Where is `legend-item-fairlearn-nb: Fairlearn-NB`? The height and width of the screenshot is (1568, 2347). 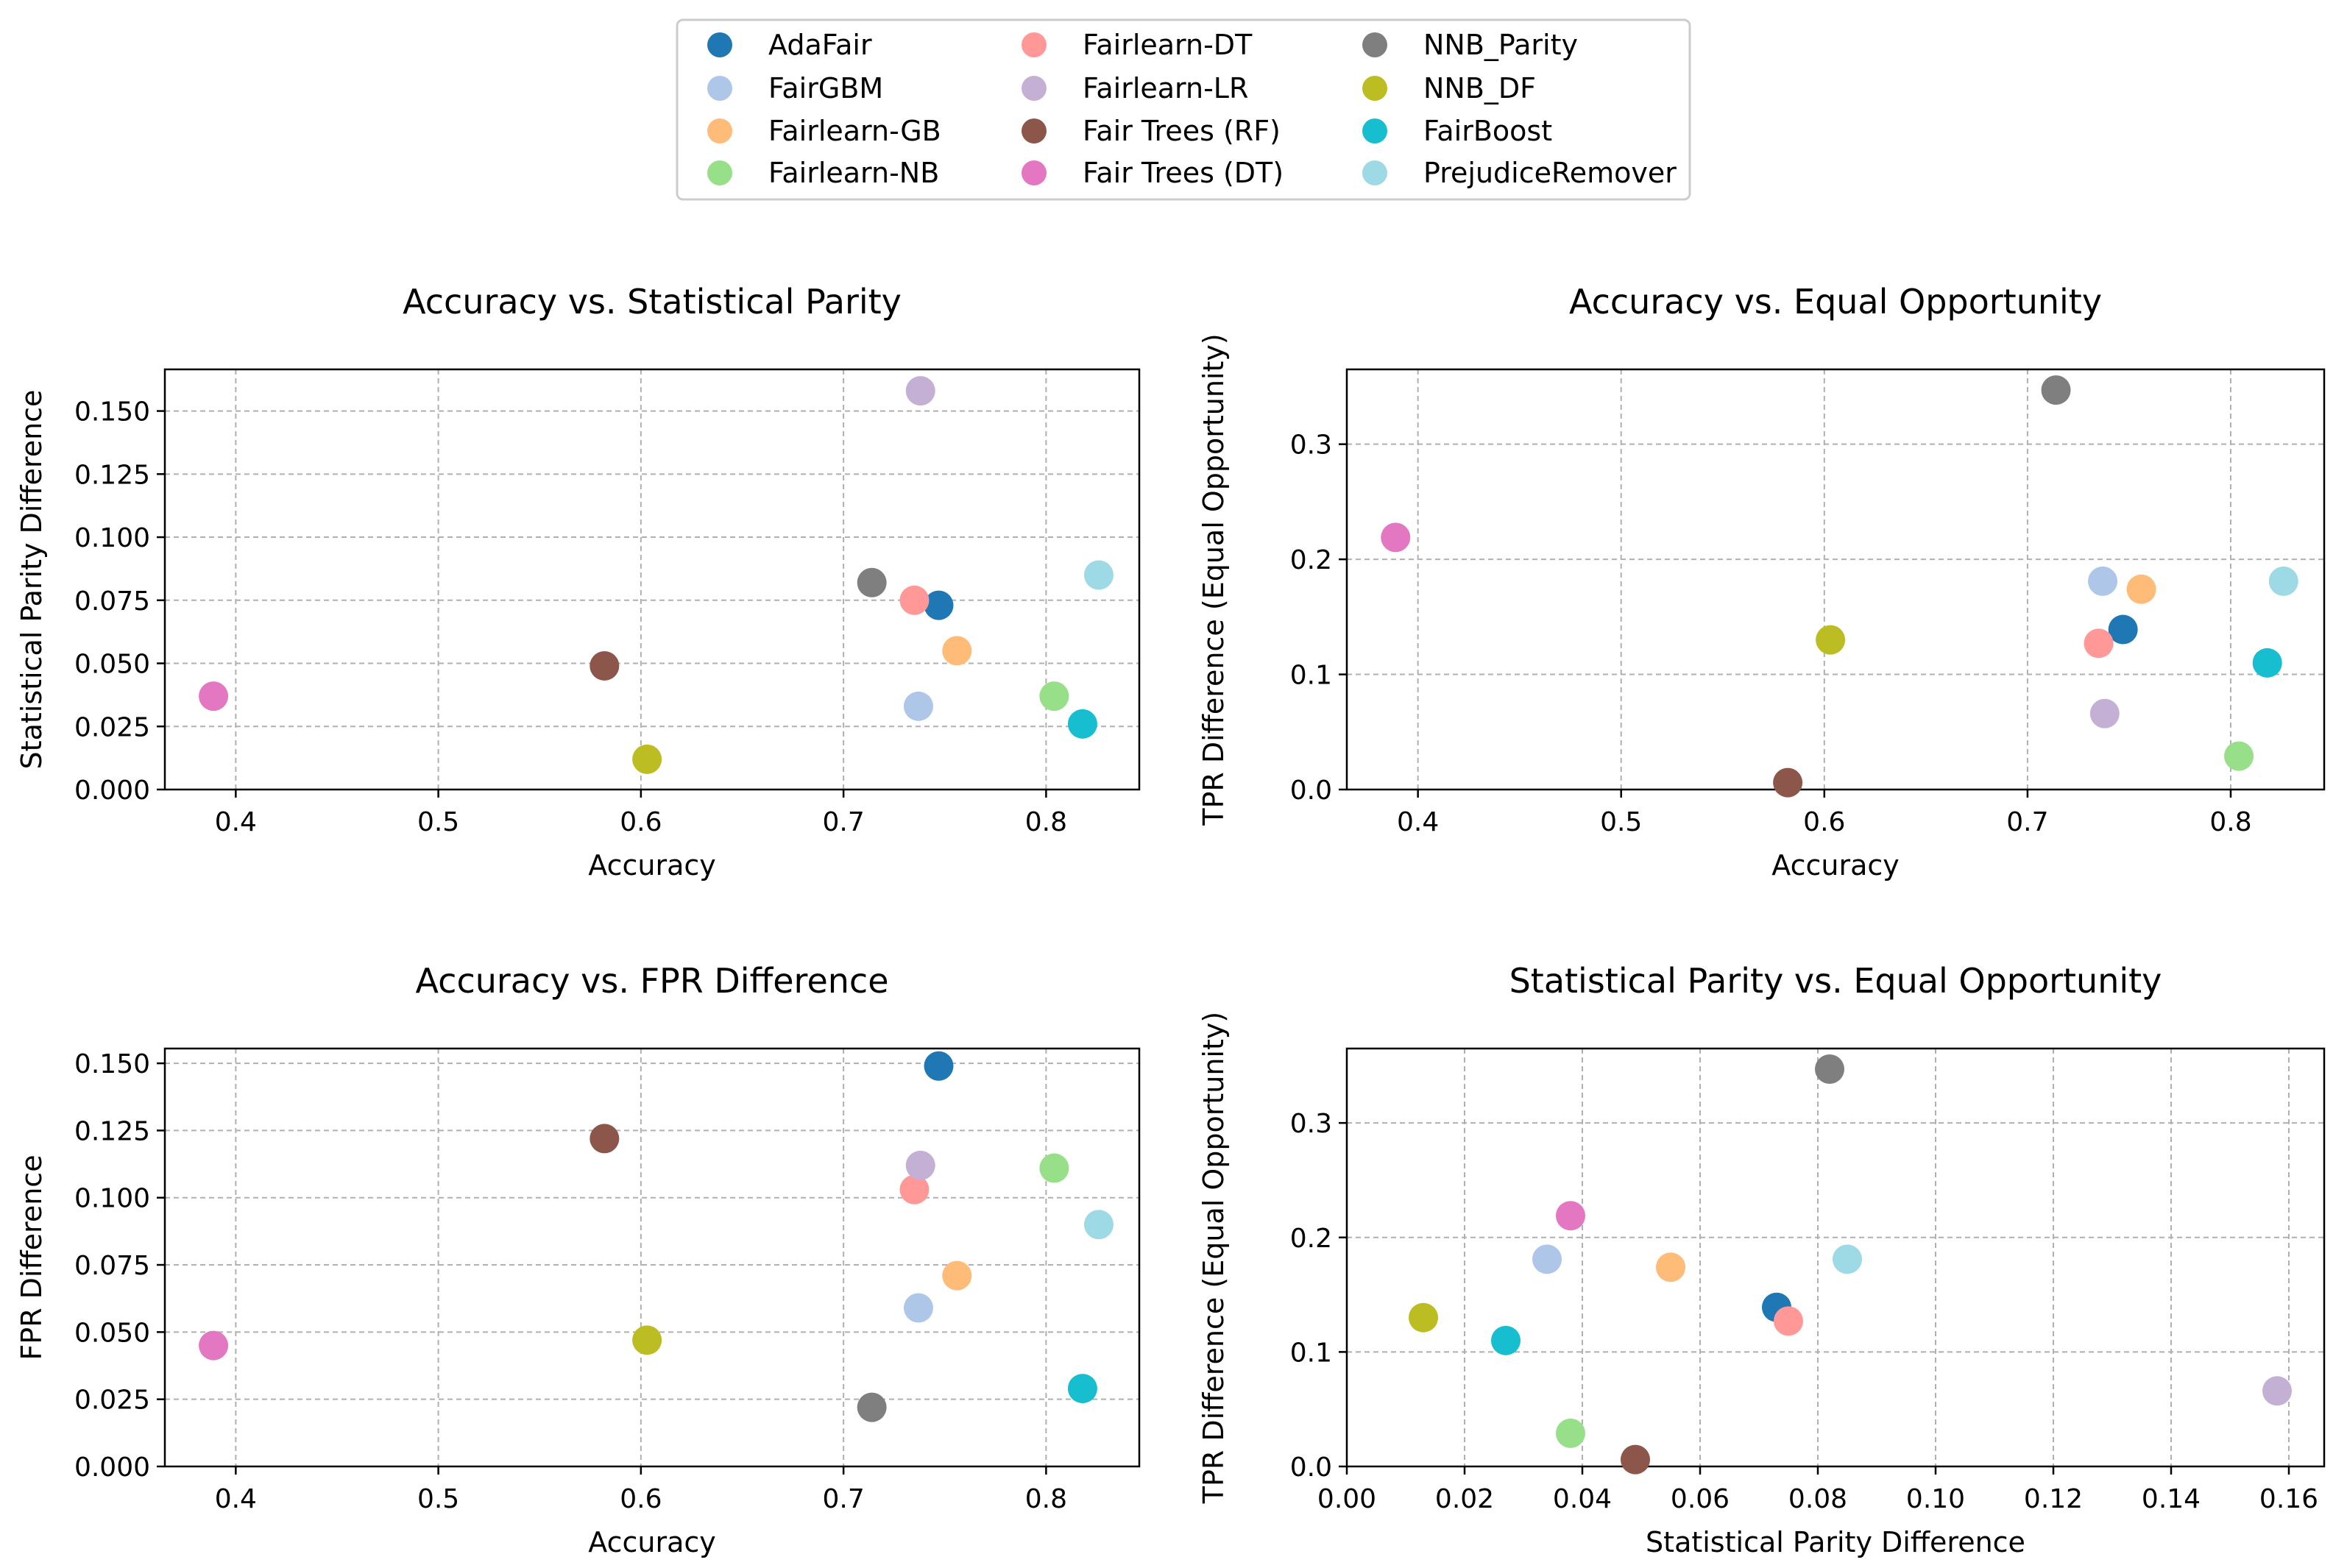
legend-item-fairlearn-nb: Fairlearn-NB is located at coordinates (823, 173).